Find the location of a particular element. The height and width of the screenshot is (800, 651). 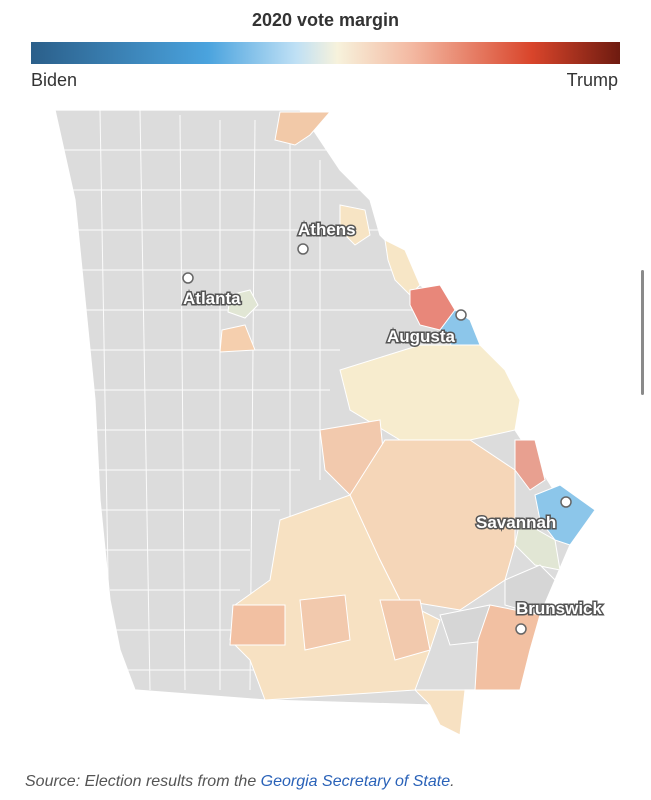

source-link: Georgia Secretary of State is located at coordinates (355, 781).